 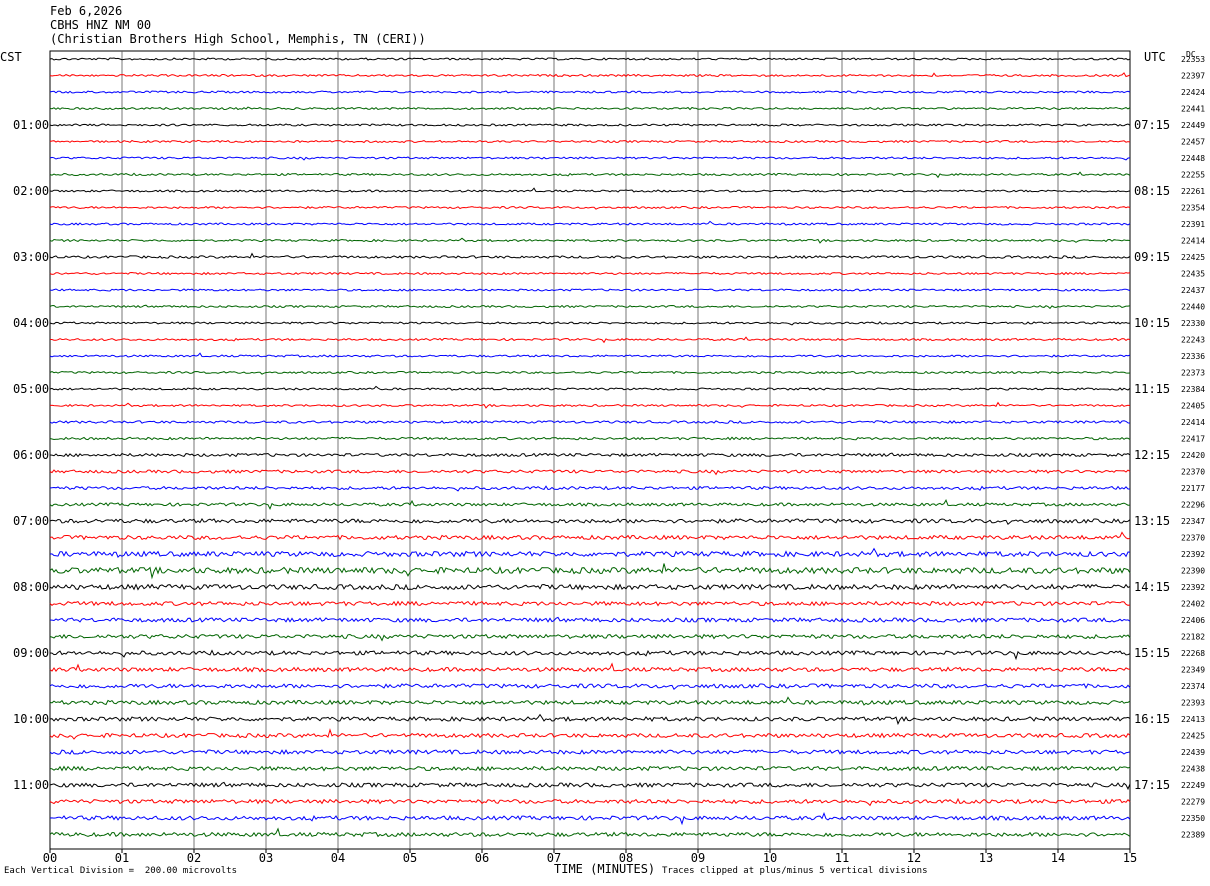 I want to click on dc-offset-label: 22420, so click(x=1193, y=455).